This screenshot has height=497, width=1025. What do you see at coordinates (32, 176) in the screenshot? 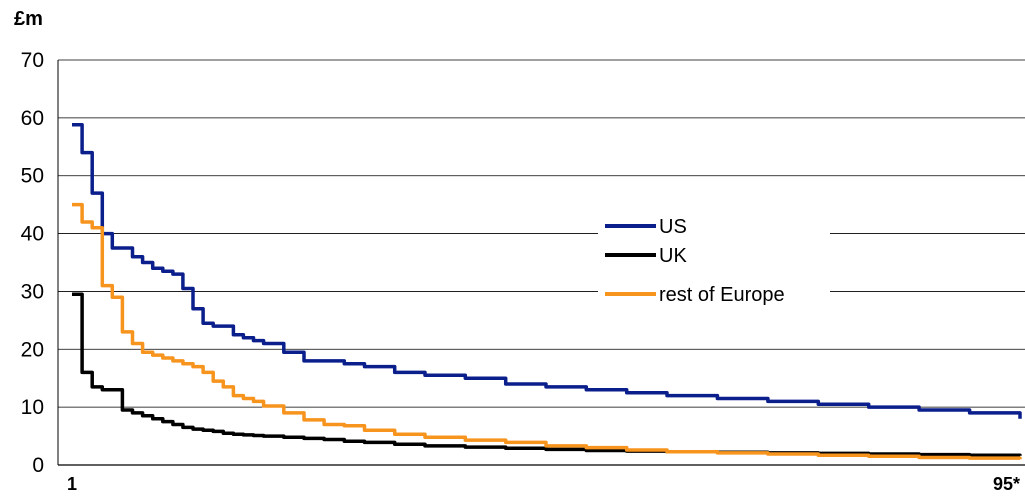
I see `y-tick-label: 50` at bounding box center [32, 176].